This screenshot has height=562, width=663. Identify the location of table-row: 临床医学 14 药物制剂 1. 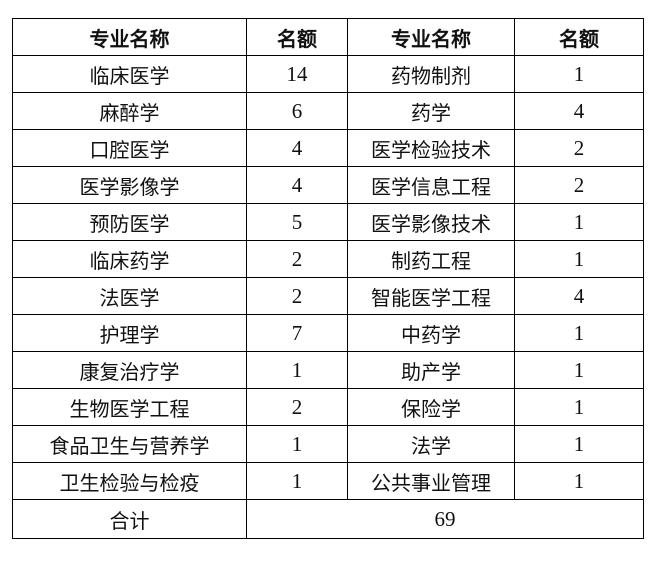
(328, 74).